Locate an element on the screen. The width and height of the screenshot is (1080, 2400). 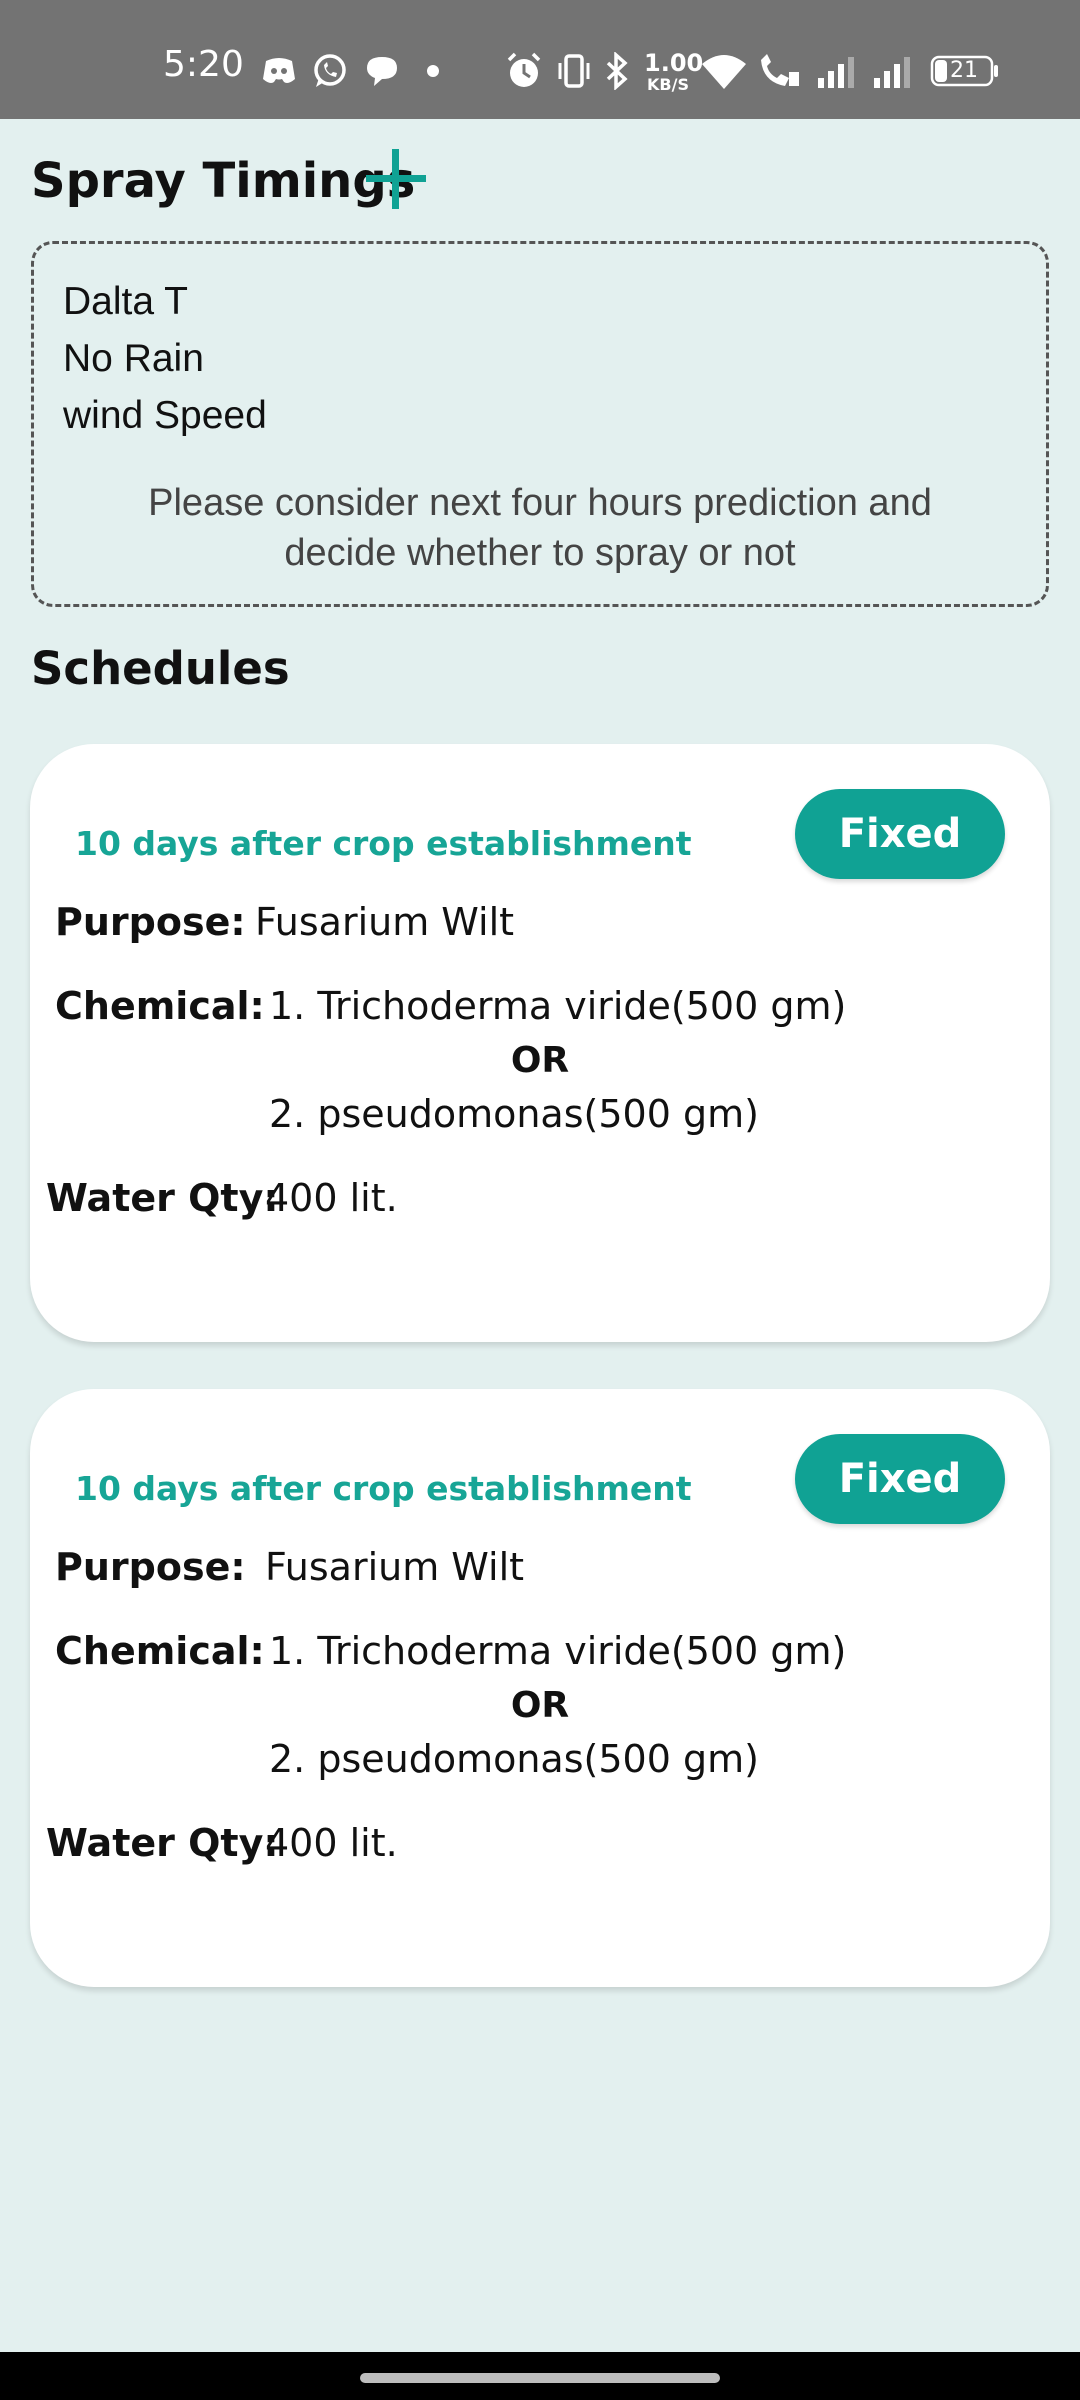
condition-delta-t: Dalta T is located at coordinates (125, 301).